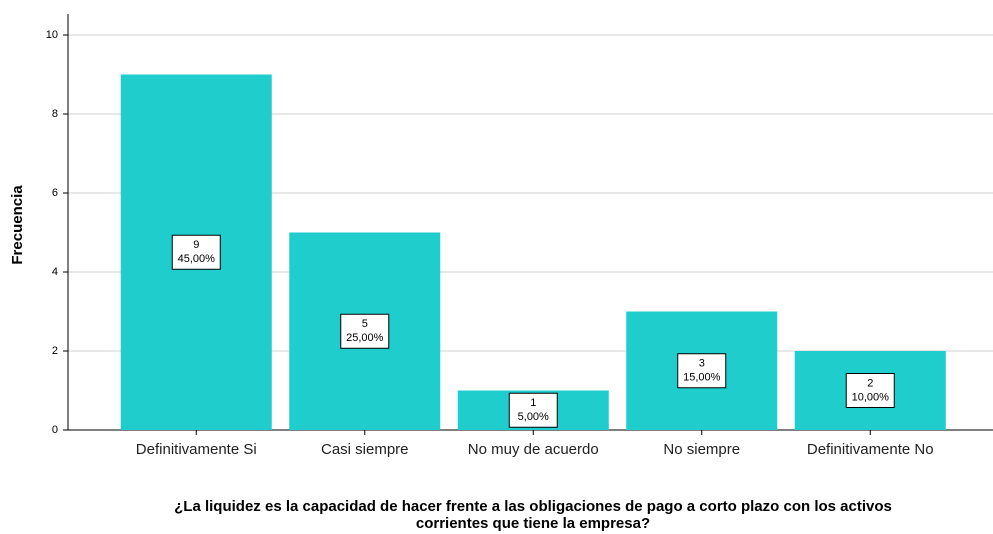 This screenshot has height=534, width=993. I want to click on data-label: 15,00%, so click(702, 378).